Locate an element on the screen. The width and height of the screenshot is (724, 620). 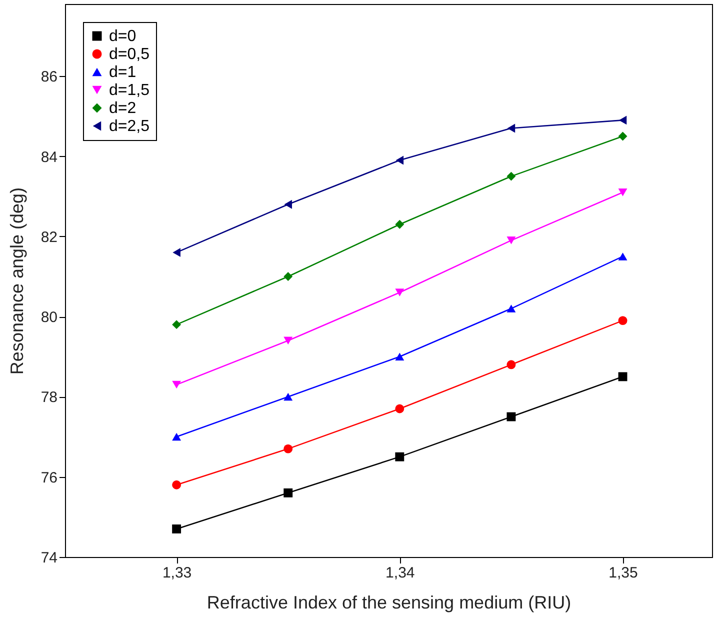
y-tick-label: 76 is located at coordinates (49, 477).